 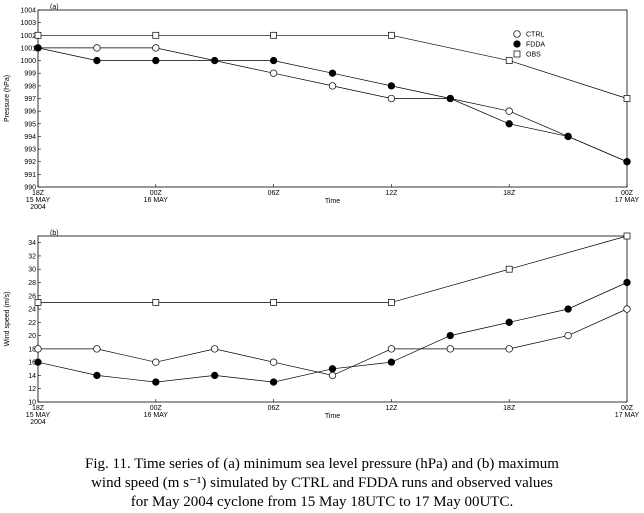 I want to click on legend-label-fdda: FDDA, so click(x=535, y=45).